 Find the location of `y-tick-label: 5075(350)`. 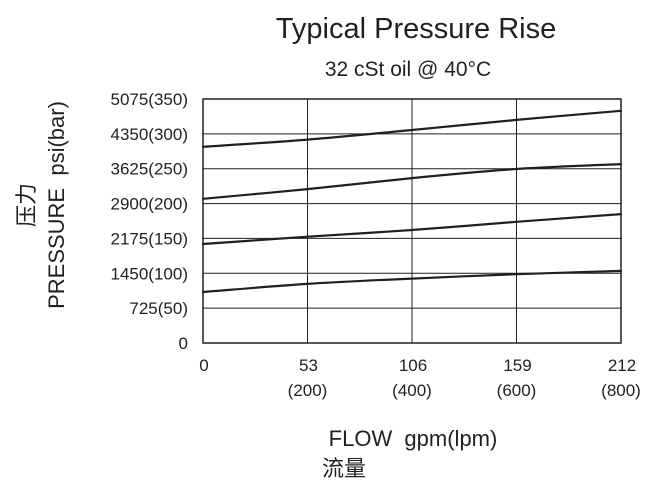

y-tick-label: 5075(350) is located at coordinates (149, 99).